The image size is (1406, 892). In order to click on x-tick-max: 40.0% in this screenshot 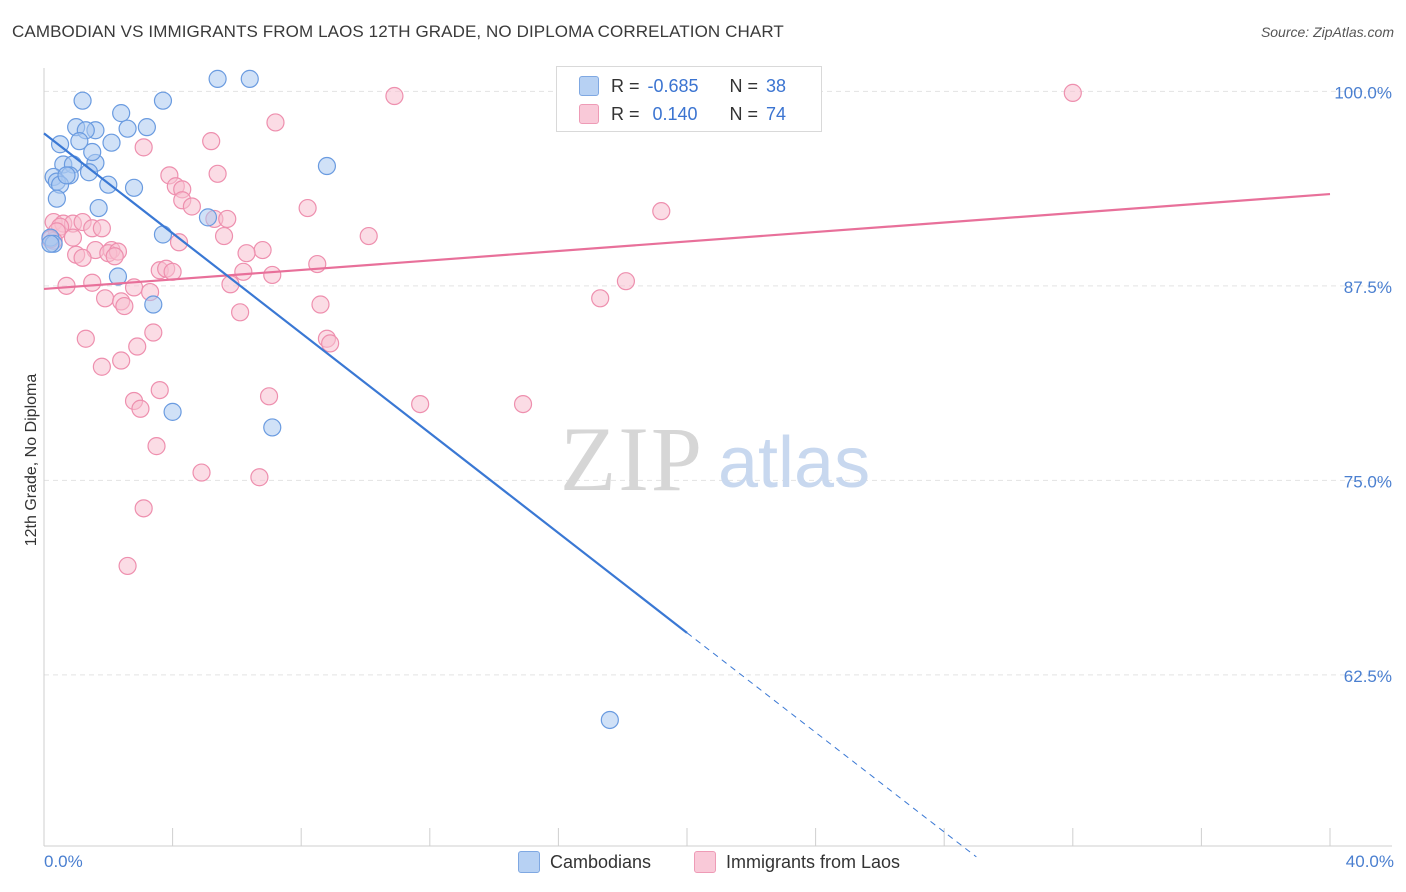, I will do `click(1369, 861)`.